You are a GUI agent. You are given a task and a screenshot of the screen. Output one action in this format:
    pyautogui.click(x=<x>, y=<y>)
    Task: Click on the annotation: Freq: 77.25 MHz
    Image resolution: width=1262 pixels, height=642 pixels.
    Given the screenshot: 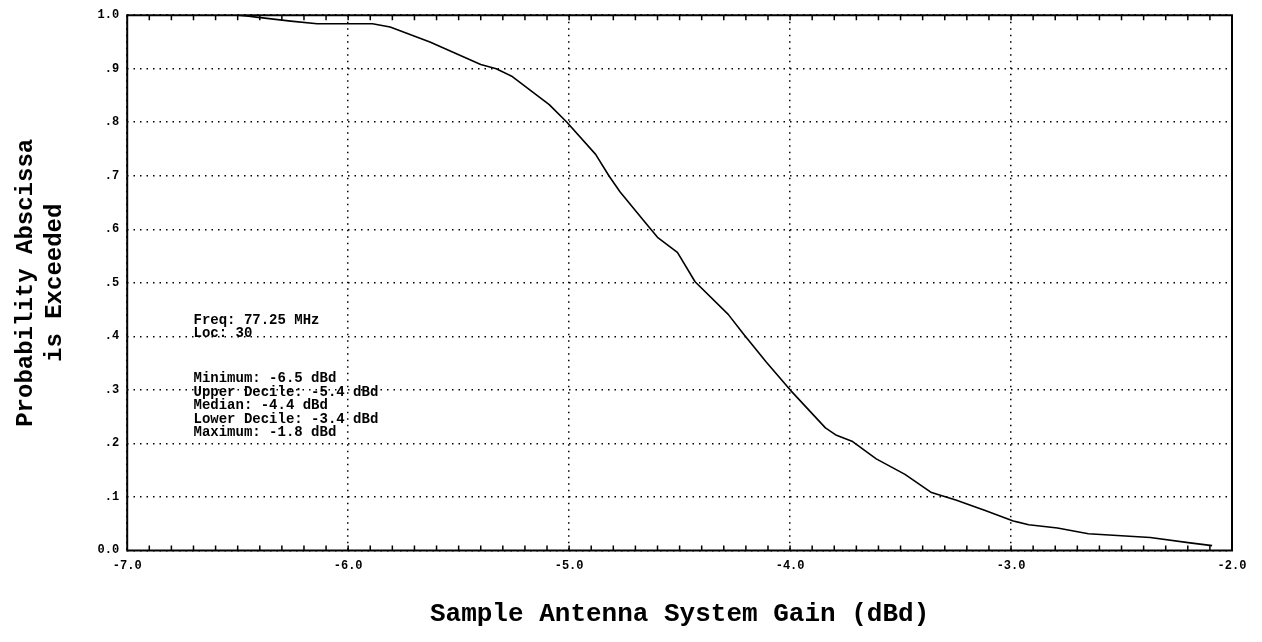 What is the action you would take?
    pyautogui.click(x=256, y=319)
    